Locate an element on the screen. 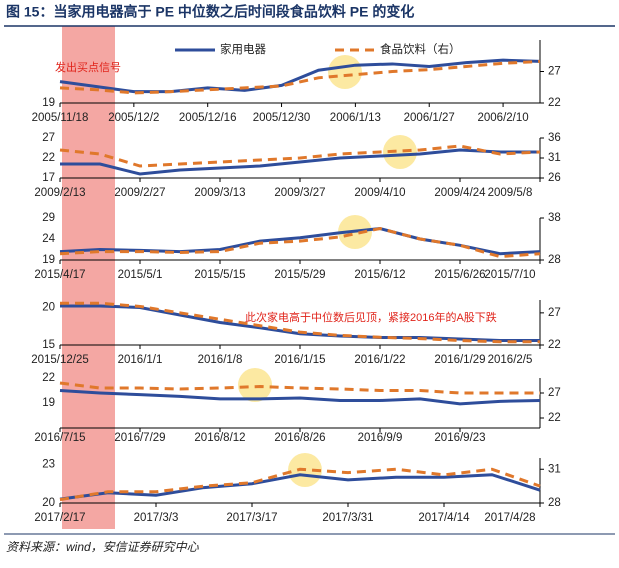 This screenshot has height=568, width=619. x-tick-label: 2006/1/27 is located at coordinates (429, 118).